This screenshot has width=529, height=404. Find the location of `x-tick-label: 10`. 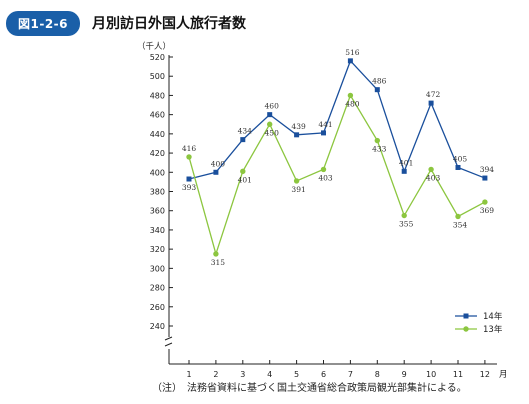

x-tick-label: 10 is located at coordinates (431, 374).